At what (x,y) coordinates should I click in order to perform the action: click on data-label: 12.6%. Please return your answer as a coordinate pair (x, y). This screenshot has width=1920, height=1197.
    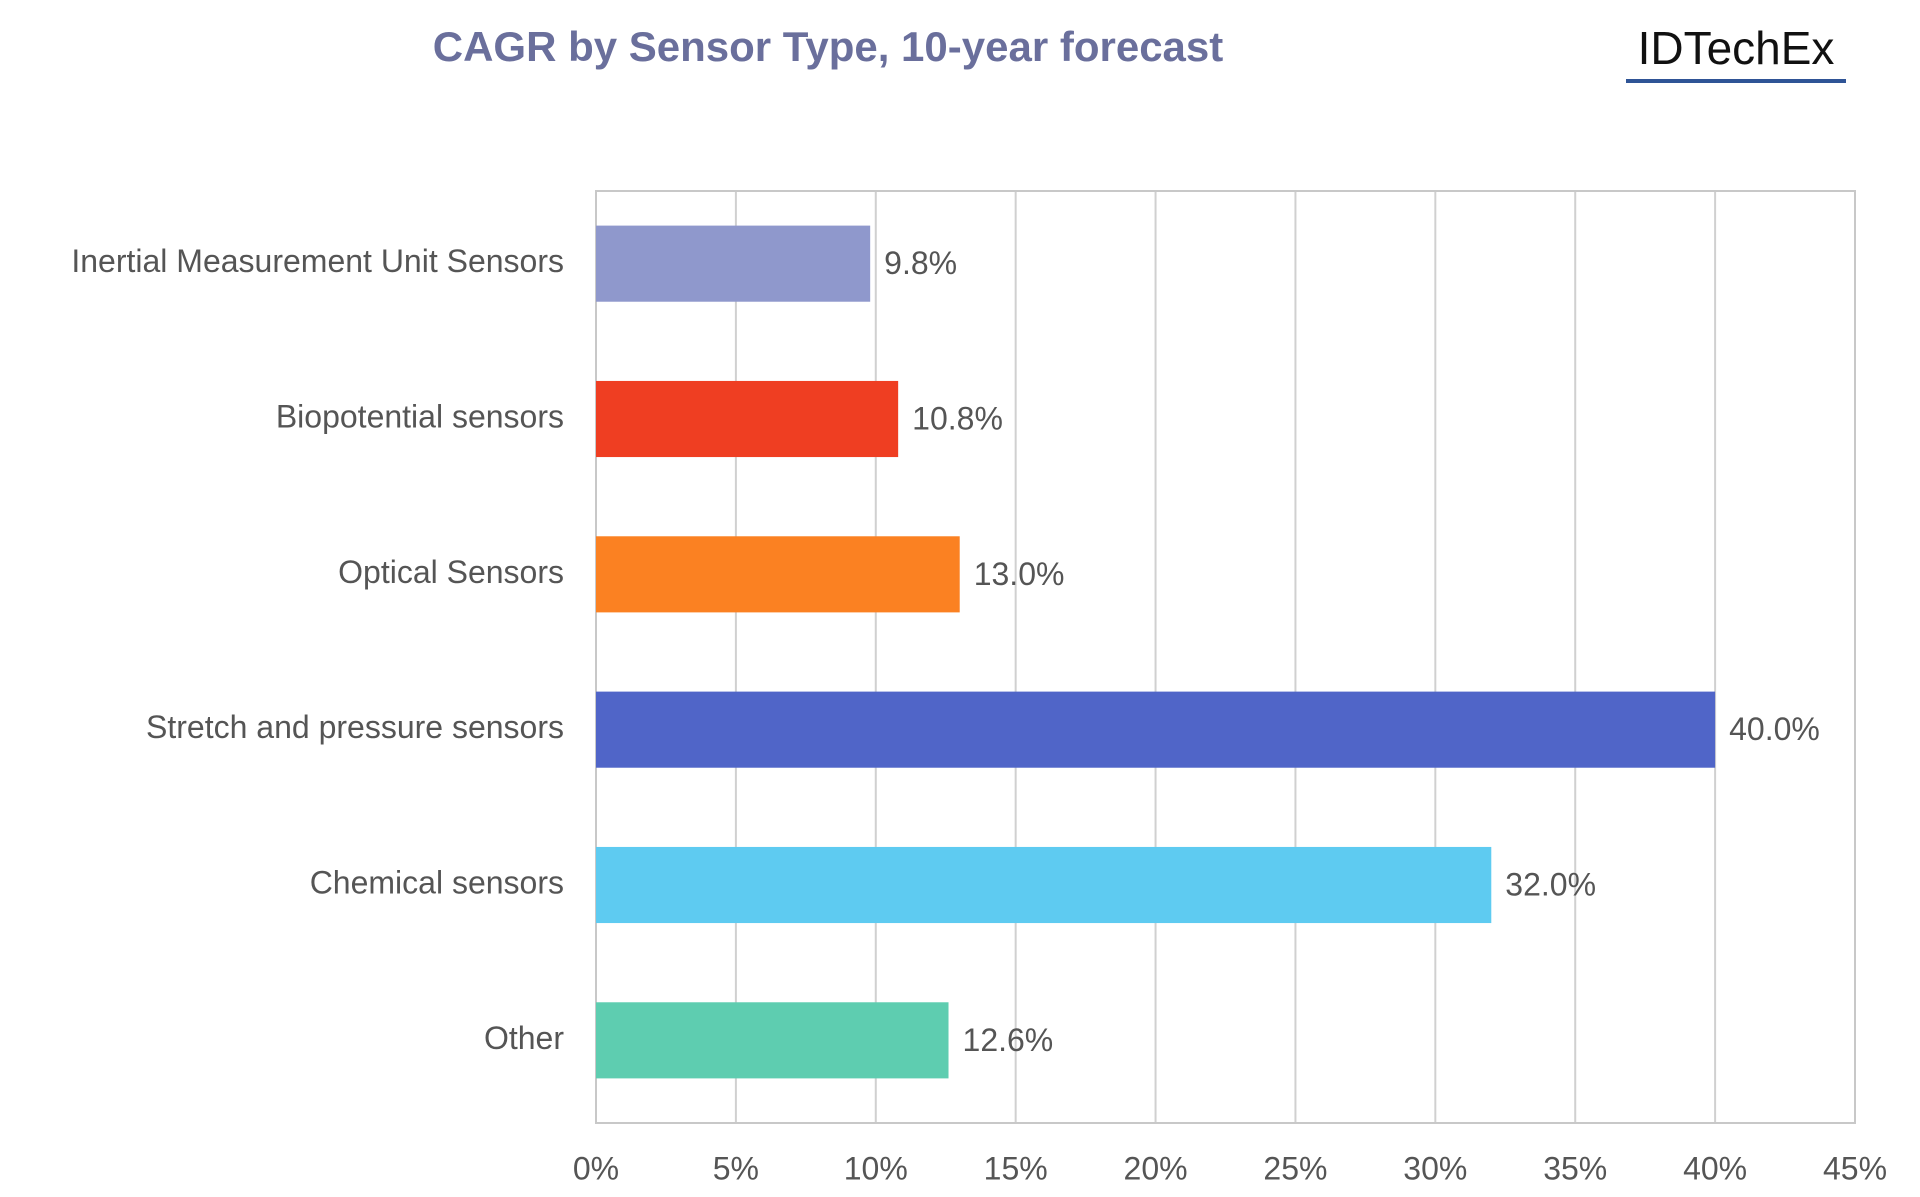
    Looking at the image, I should click on (1008, 1040).